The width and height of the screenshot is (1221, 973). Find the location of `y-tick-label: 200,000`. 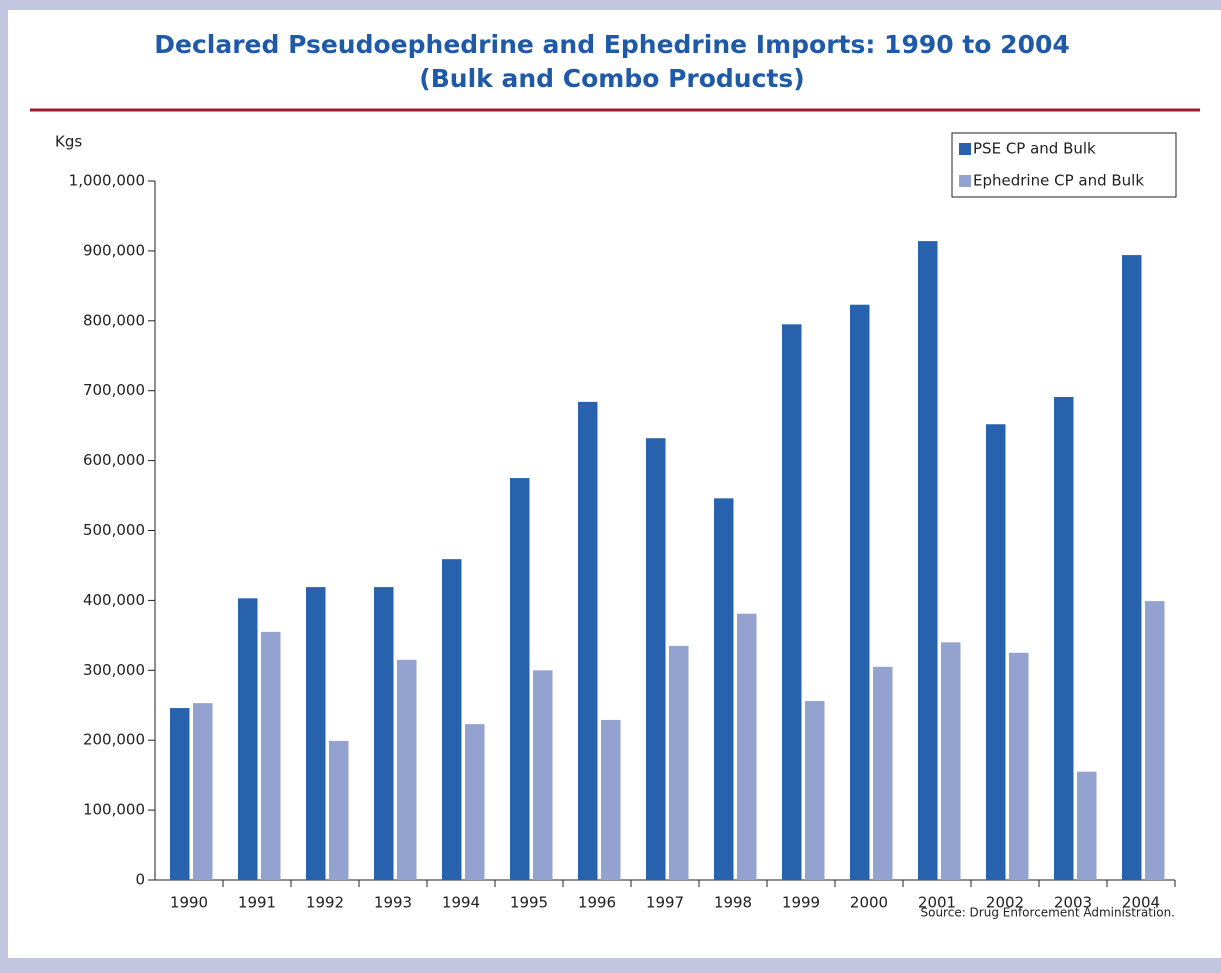

y-tick-label: 200,000 is located at coordinates (114, 740).